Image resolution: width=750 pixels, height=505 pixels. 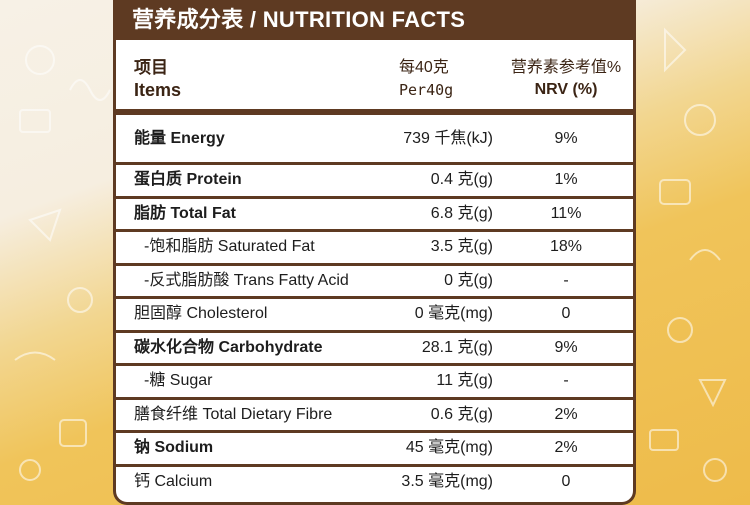 I want to click on header-nrv-cn: 营养素参考值%, so click(x=566, y=67).